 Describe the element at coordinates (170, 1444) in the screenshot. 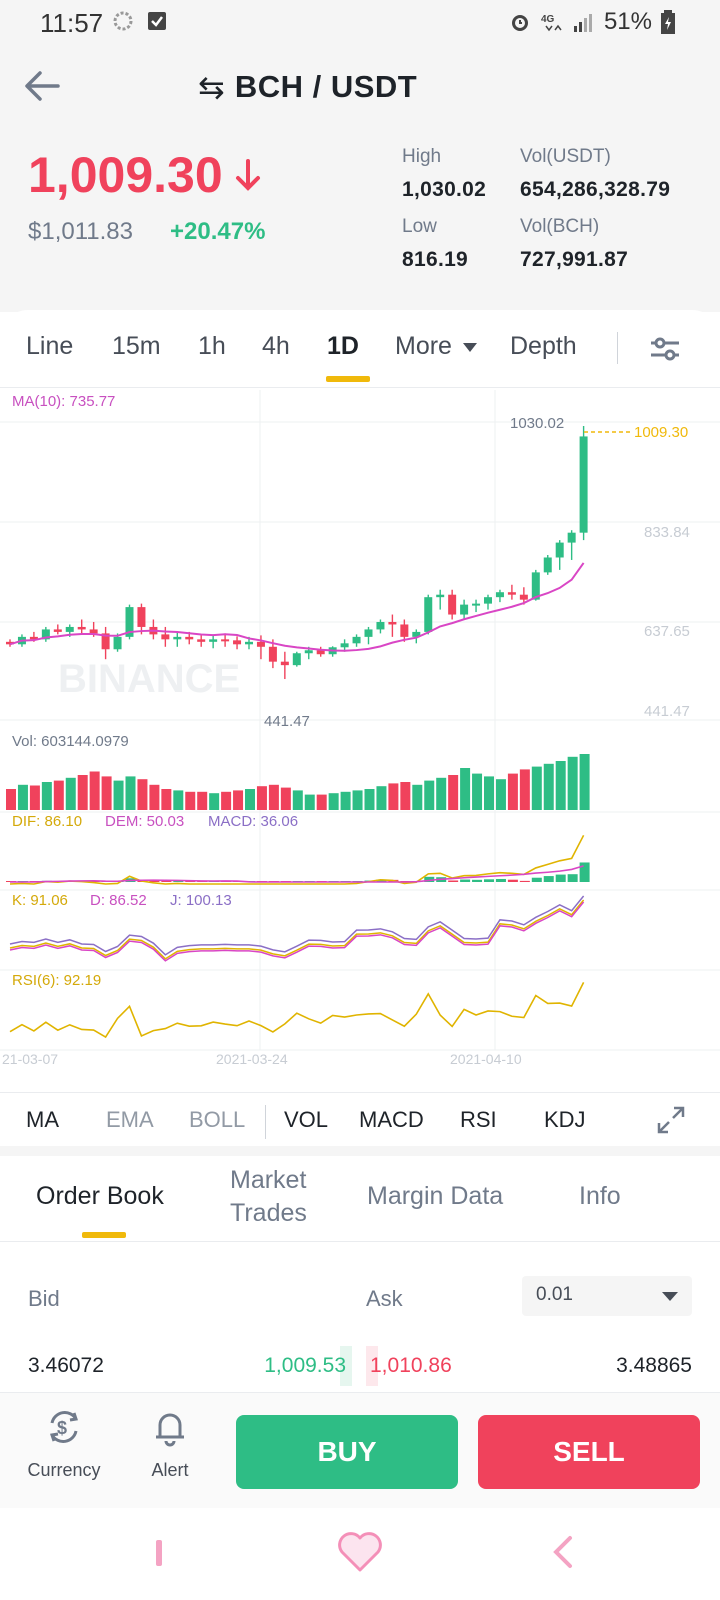

I see `alert-button: Alert` at that location.